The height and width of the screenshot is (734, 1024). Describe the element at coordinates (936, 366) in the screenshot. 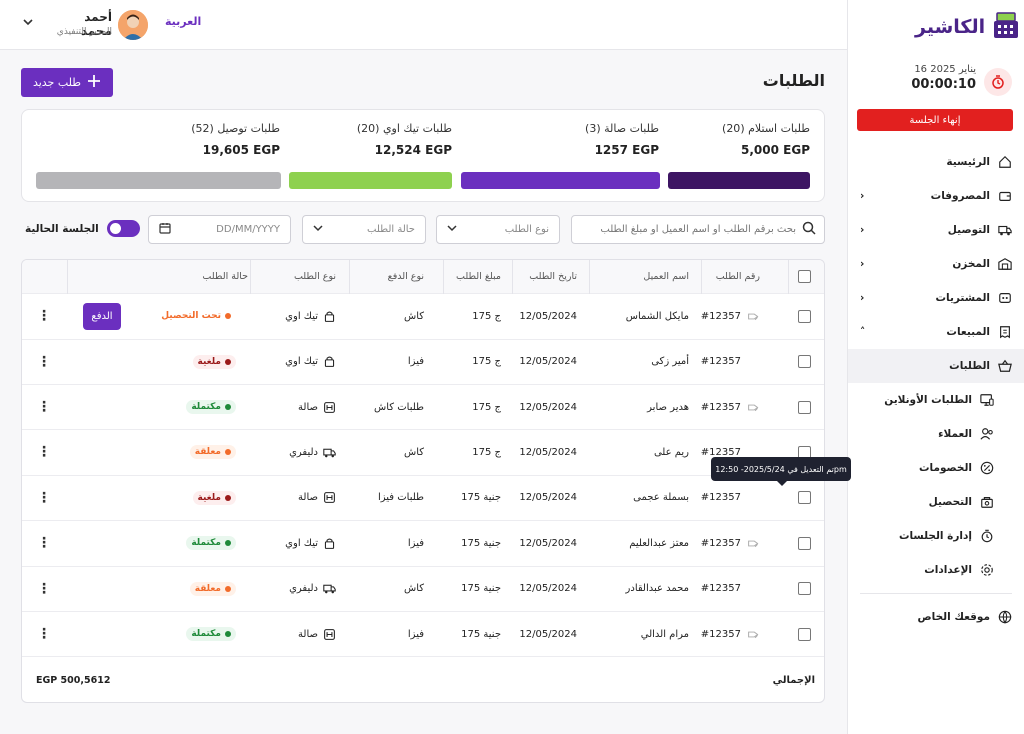

I see `sidebar-item-6: الطلبات` at that location.